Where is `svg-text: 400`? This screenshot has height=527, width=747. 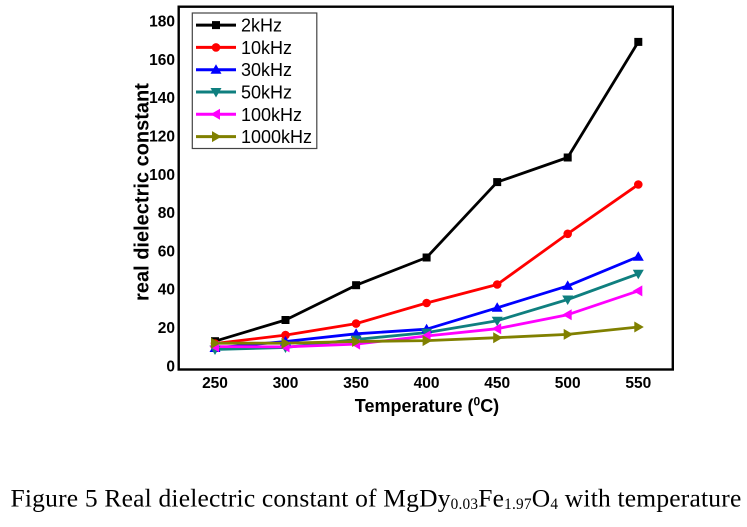
svg-text: 400 is located at coordinates (427, 383).